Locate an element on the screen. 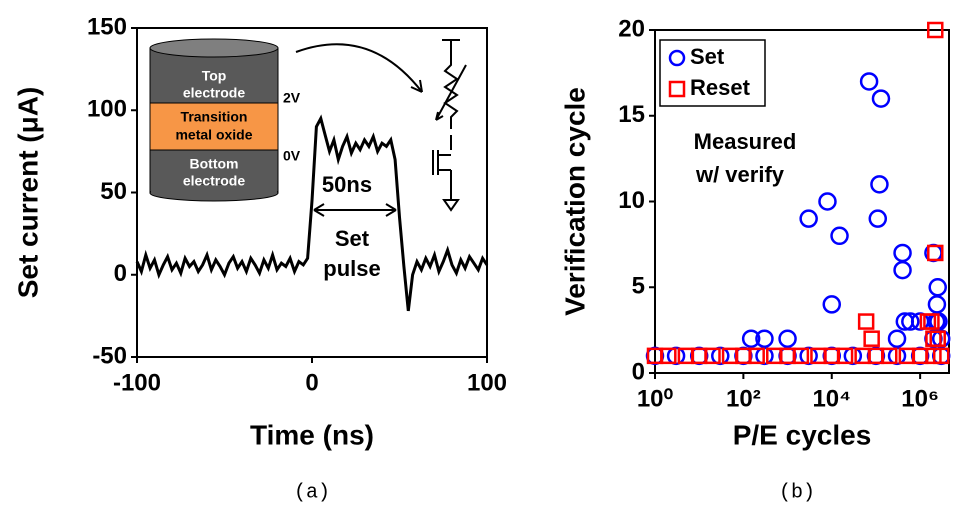 This screenshot has width=961, height=509. x-tick-label: 100 is located at coordinates (487, 382).